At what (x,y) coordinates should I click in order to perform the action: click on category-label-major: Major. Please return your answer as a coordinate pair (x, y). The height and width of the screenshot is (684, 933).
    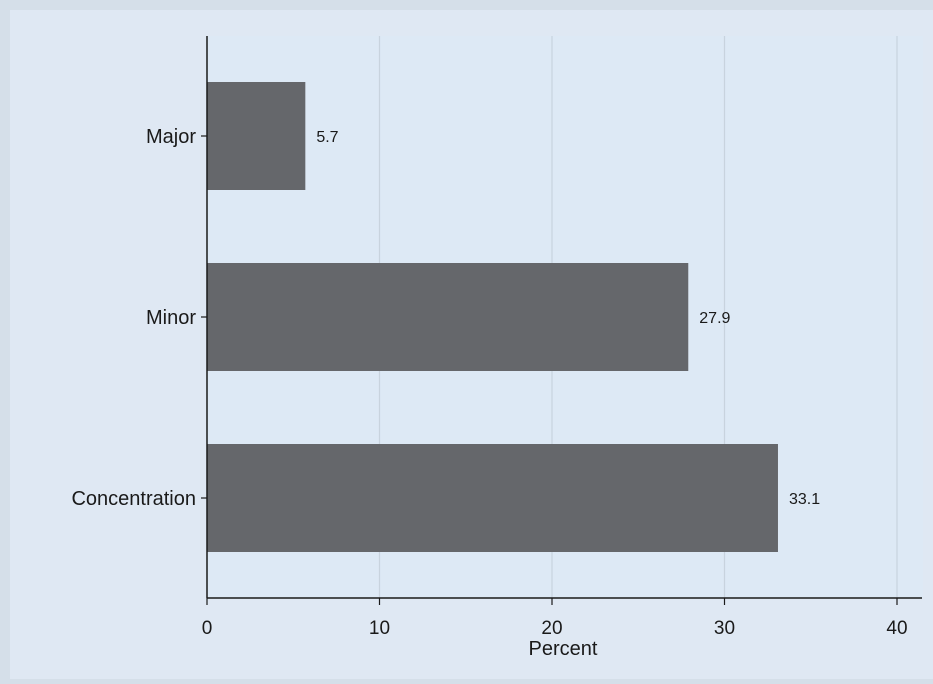
    Looking at the image, I should click on (171, 137).